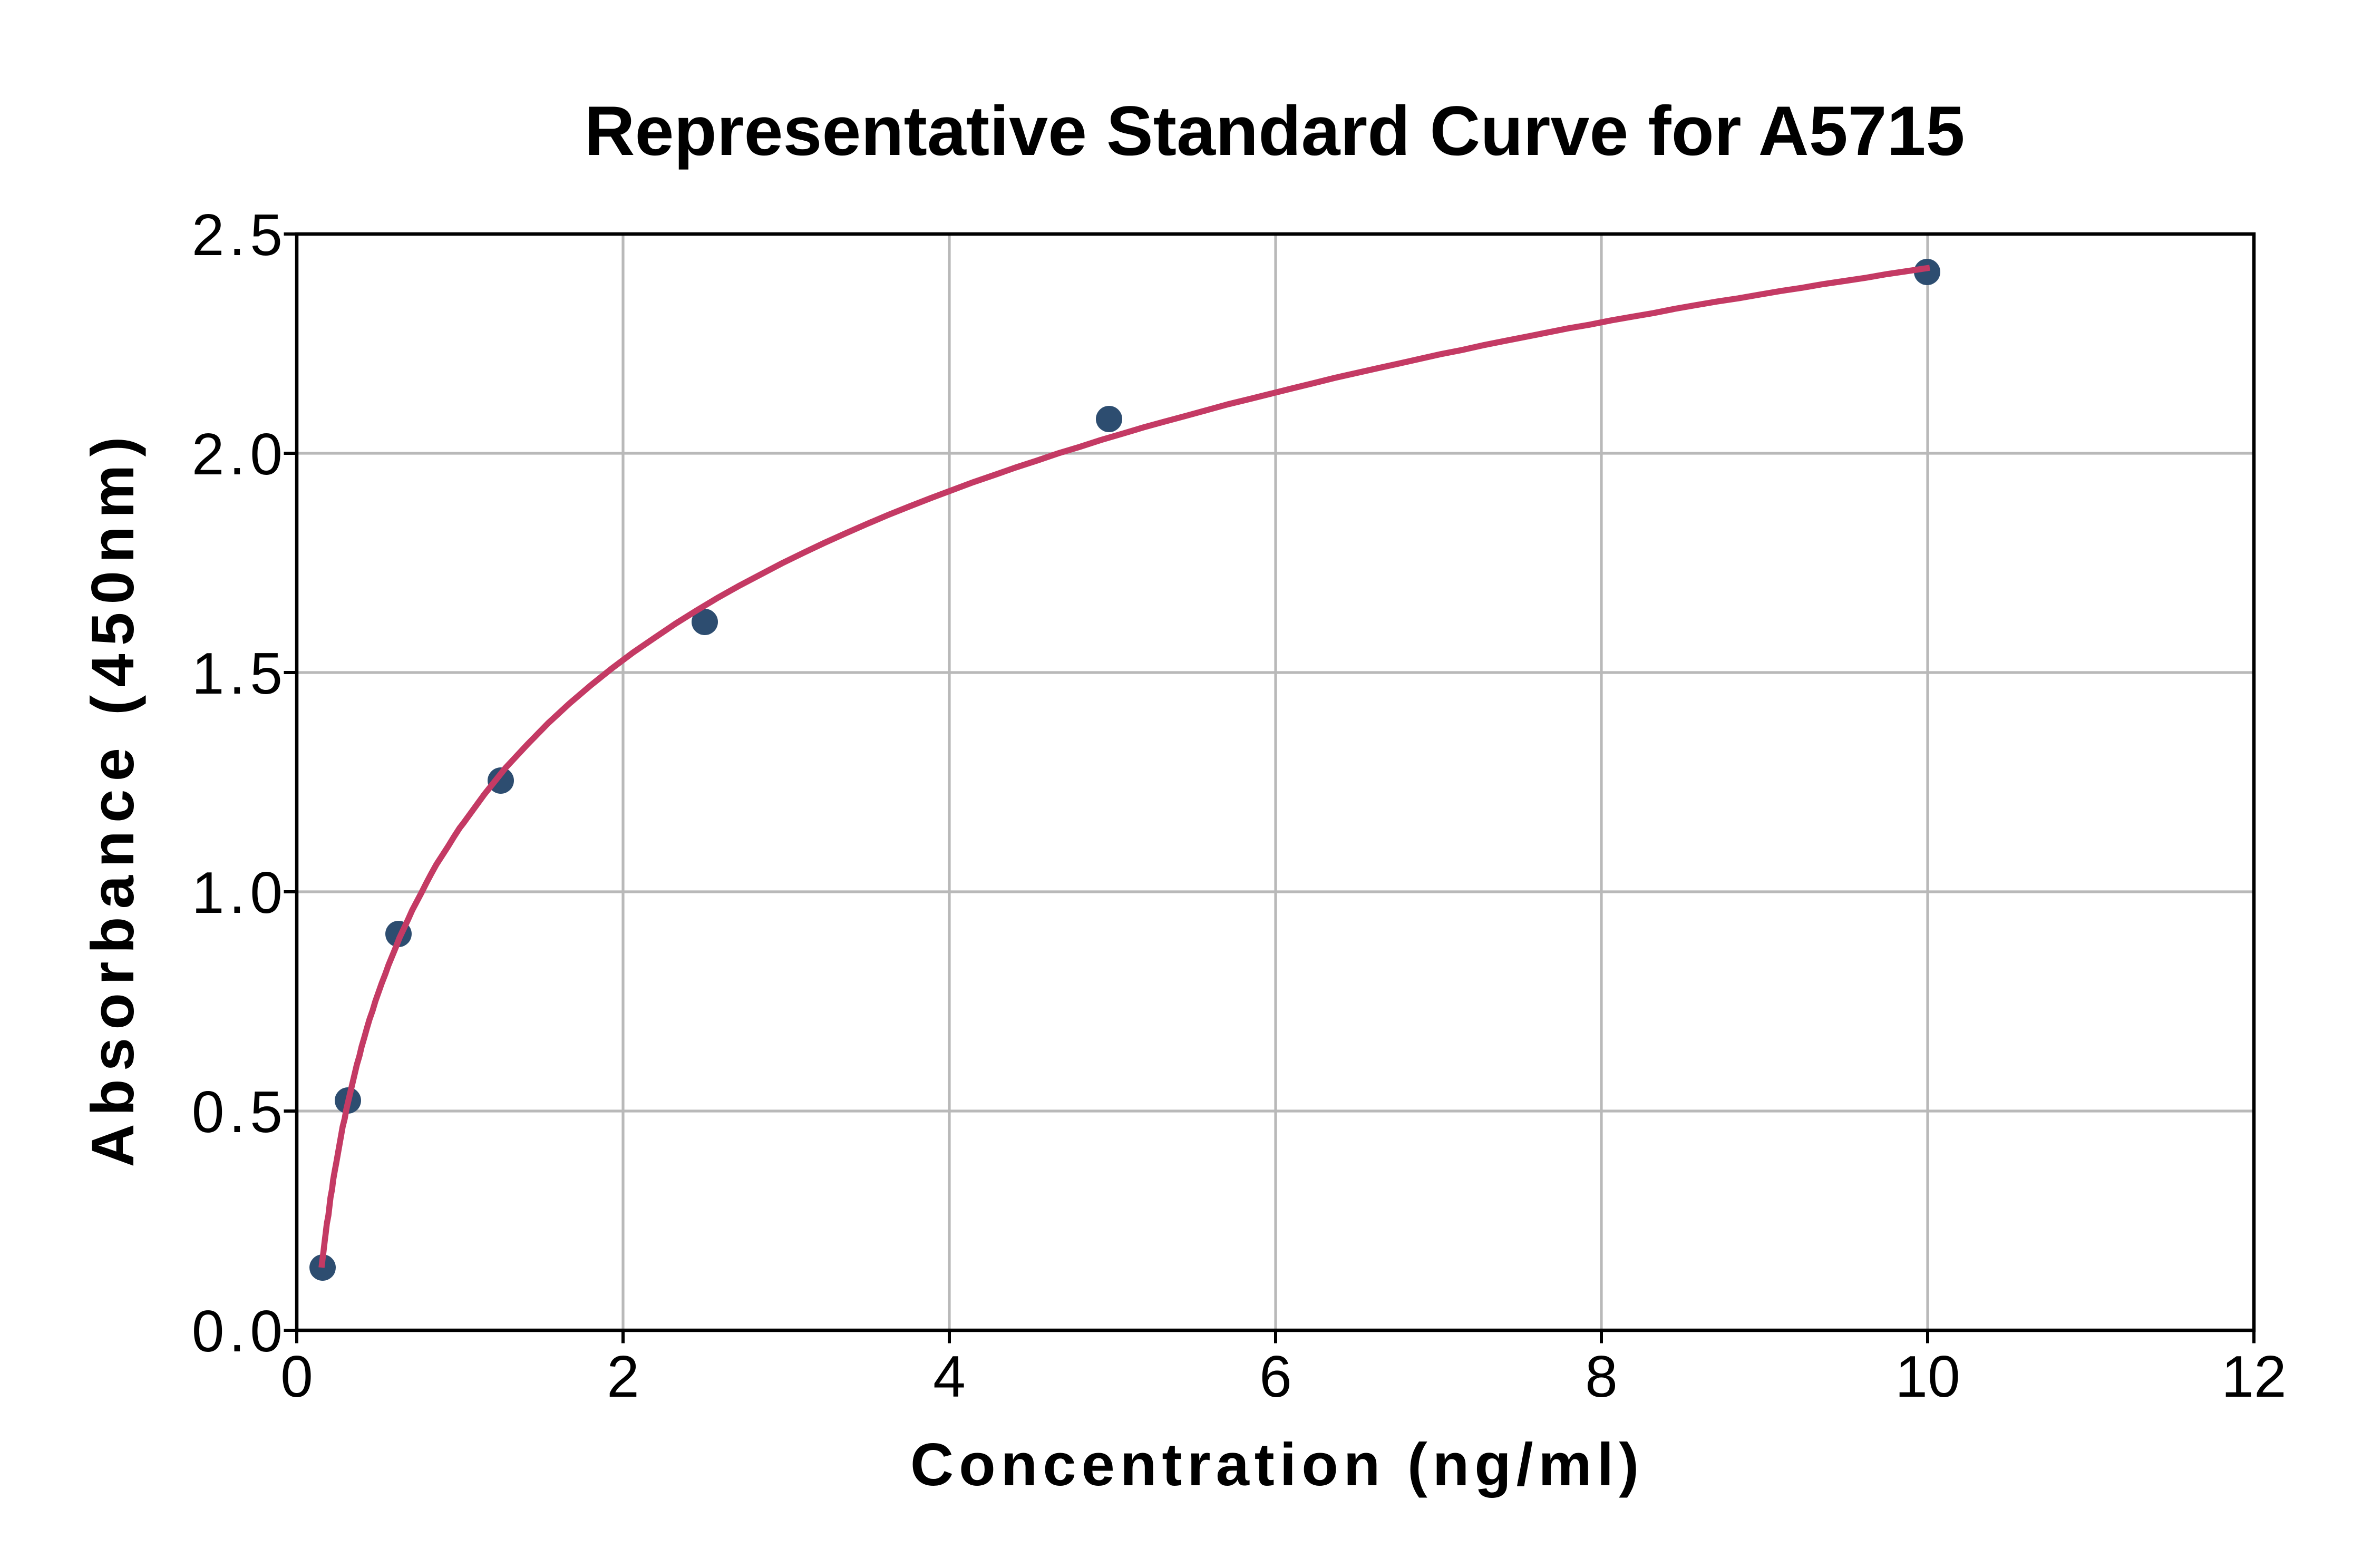 The height and width of the screenshot is (1568, 2372). Describe the element at coordinates (239, 235) in the screenshot. I see `svg-text: 2.5` at that location.